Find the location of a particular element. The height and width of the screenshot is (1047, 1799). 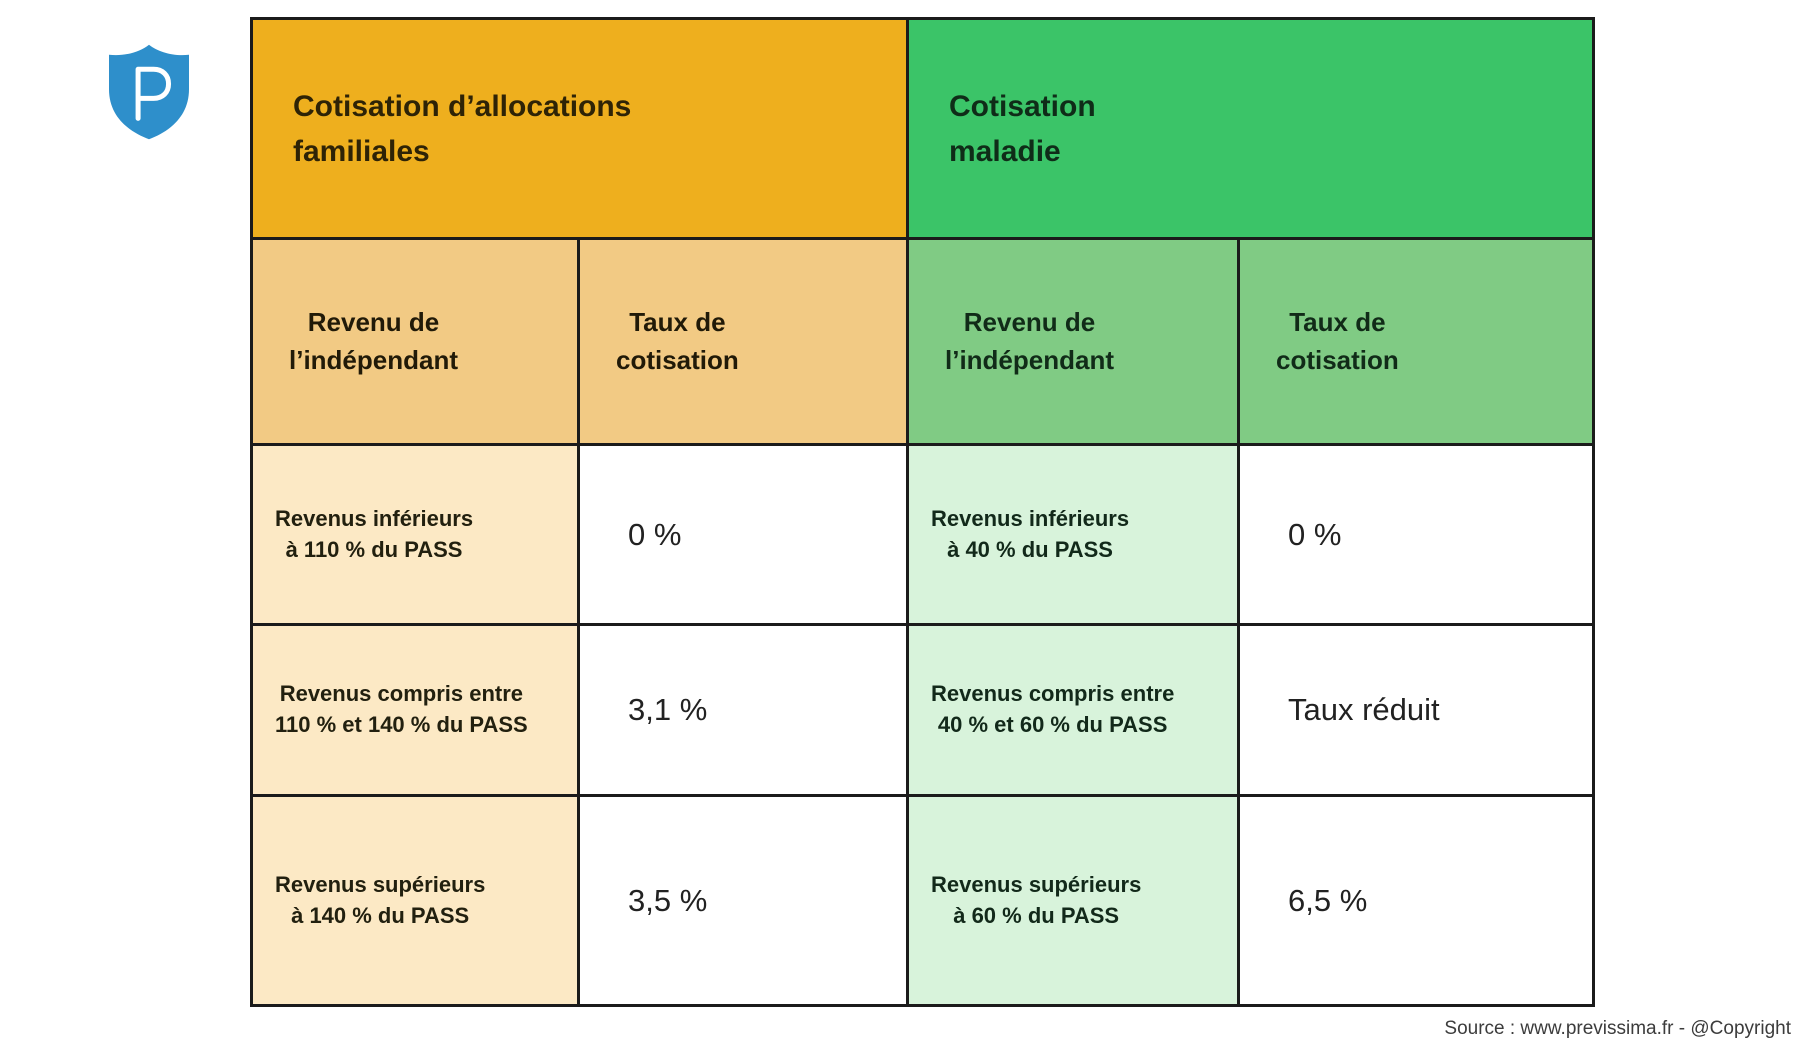

table-row-1-mal-revenu: Revenus inférieurs à 40 % du PASS is located at coordinates (1074, 536).